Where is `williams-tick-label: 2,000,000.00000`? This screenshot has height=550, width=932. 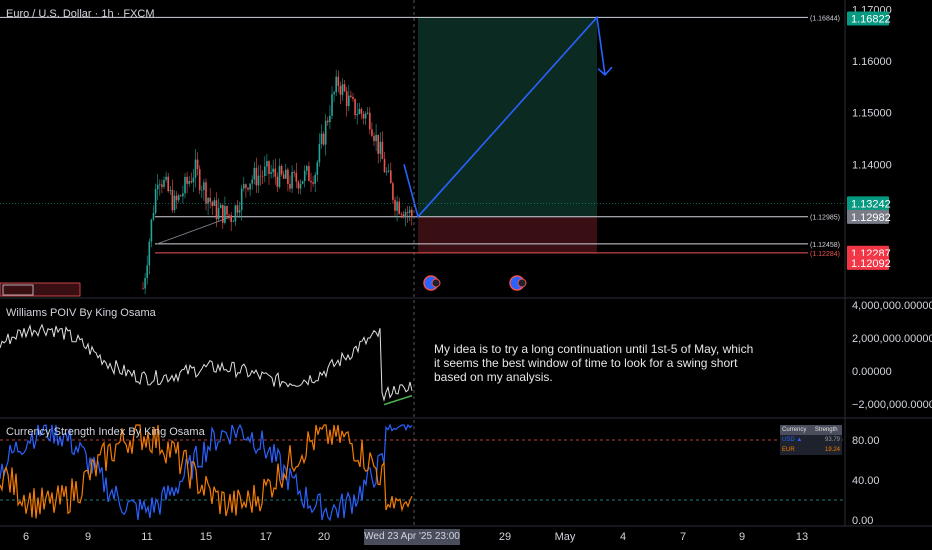
williams-tick-label: 2,000,000.00000 is located at coordinates (892, 339).